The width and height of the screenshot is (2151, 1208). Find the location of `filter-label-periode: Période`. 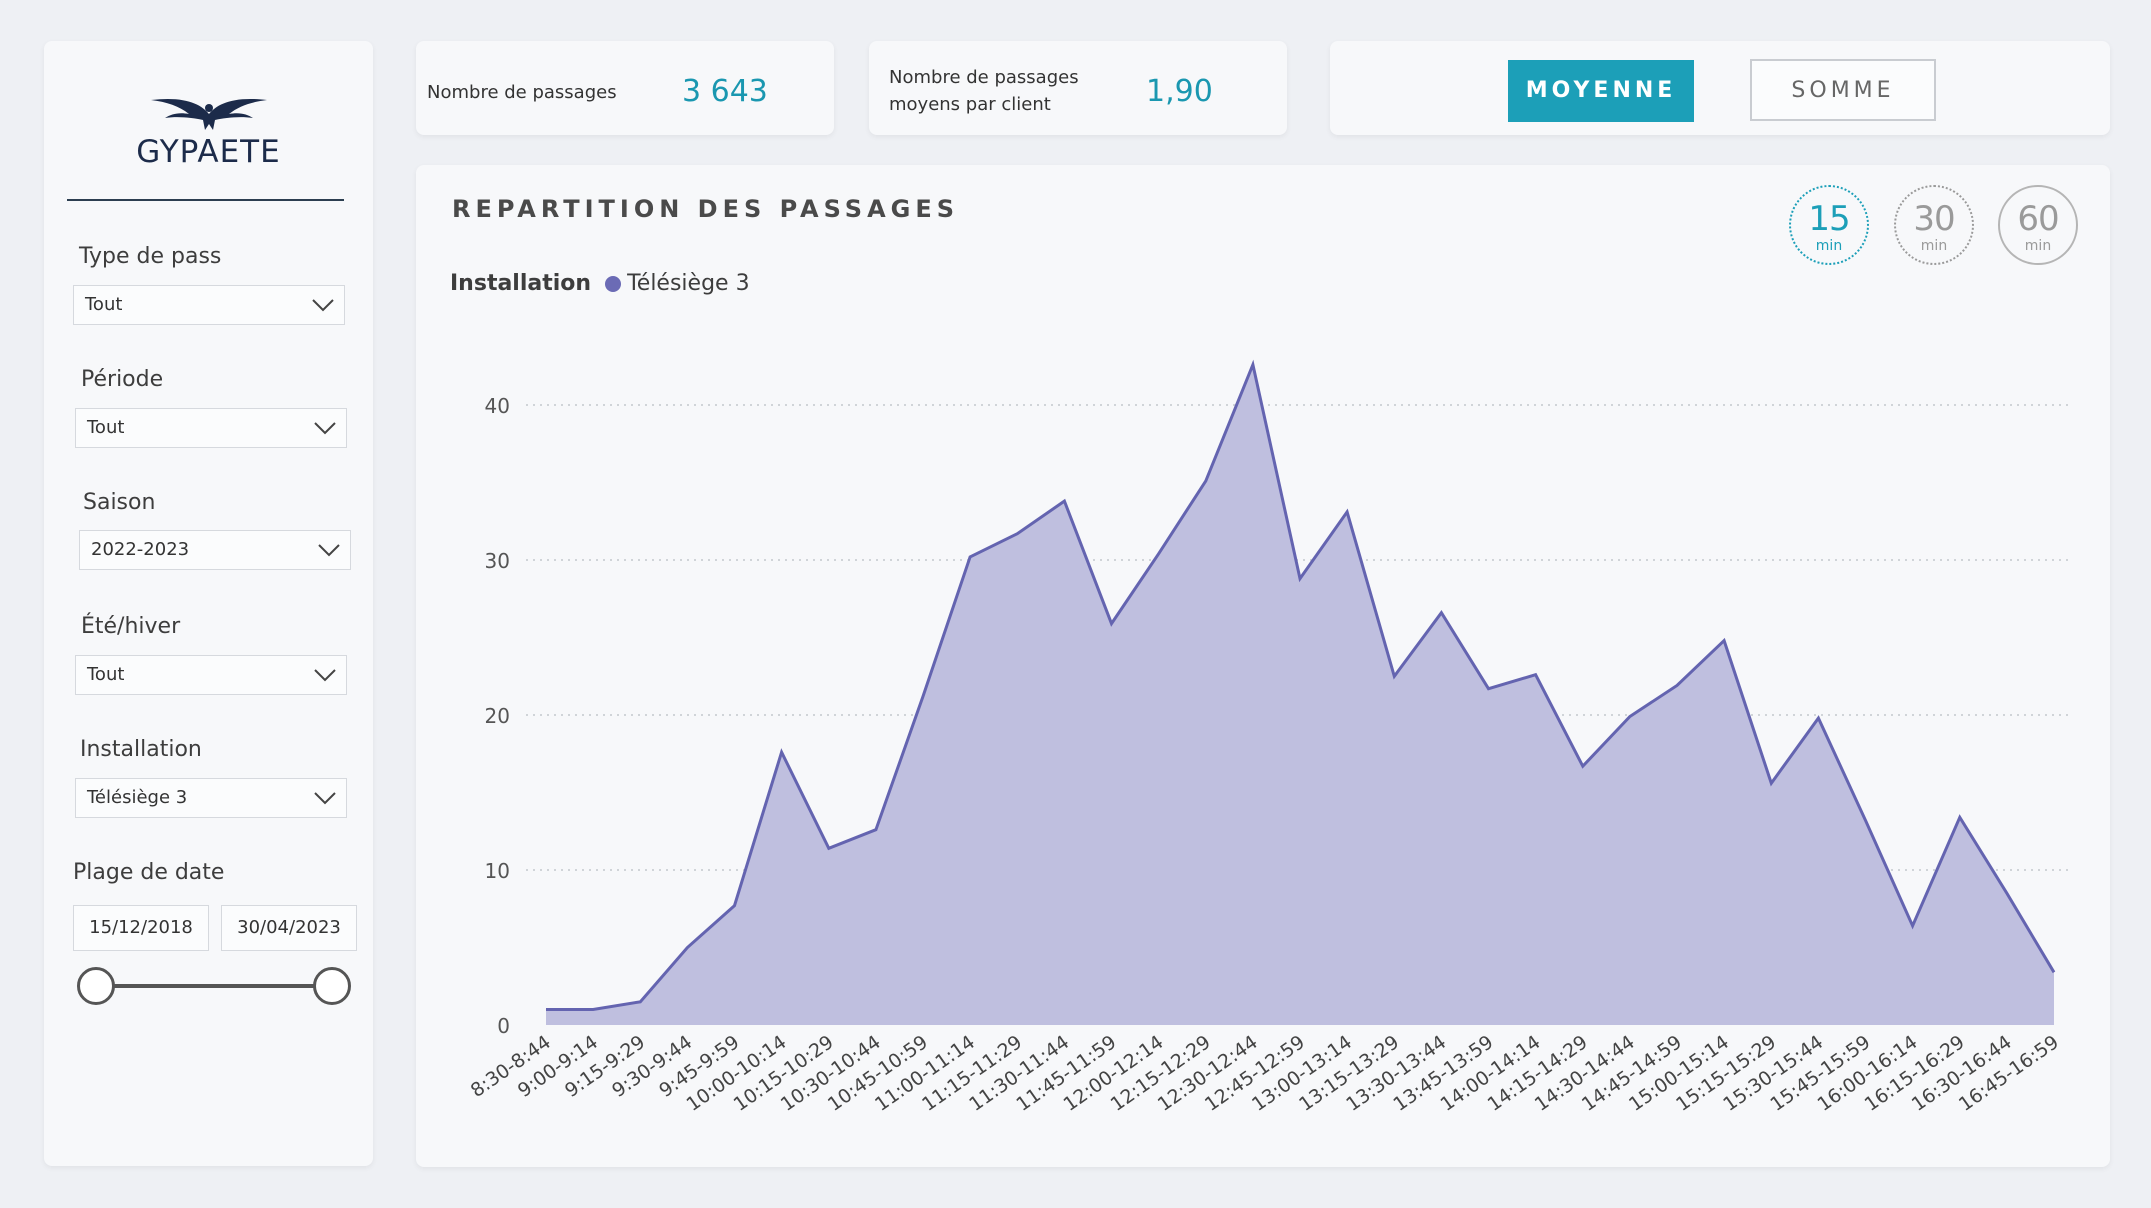

filter-label-periode: Période is located at coordinates (122, 379).